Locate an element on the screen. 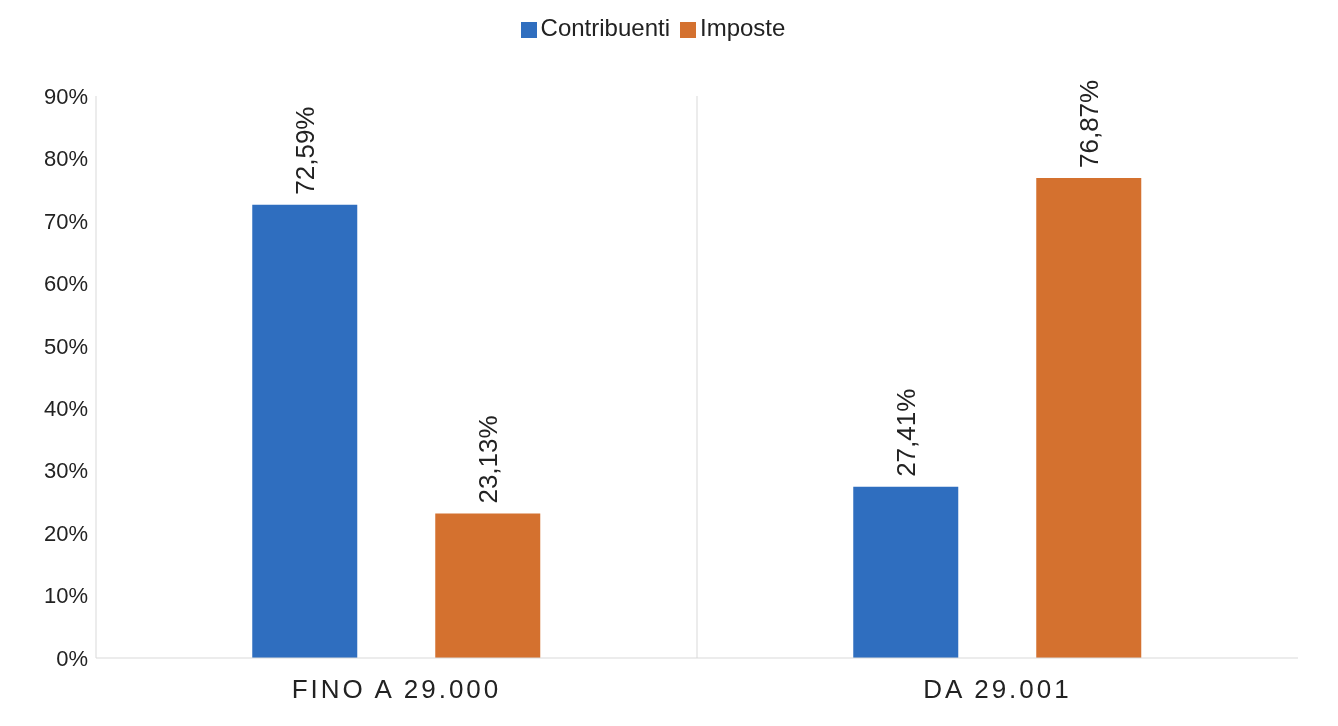  x-tick-label: DA 29.001 is located at coordinates (997, 689).